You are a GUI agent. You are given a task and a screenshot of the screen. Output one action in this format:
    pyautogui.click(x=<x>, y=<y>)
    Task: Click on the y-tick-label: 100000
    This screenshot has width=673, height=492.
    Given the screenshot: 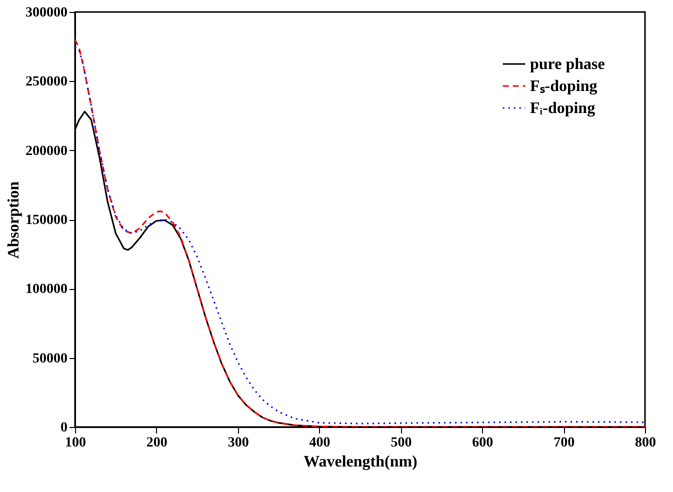 What is the action you would take?
    pyautogui.click(x=47, y=290)
    